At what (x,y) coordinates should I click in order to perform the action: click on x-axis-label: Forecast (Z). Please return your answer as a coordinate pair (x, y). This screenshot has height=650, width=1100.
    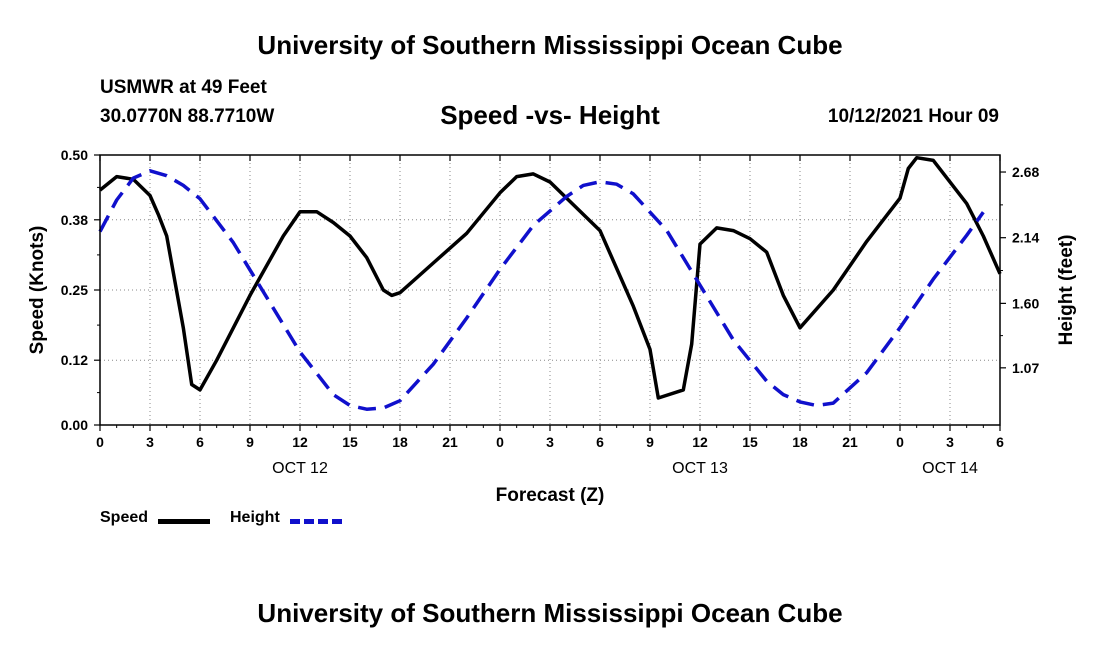
    Looking at the image, I should click on (550, 495).